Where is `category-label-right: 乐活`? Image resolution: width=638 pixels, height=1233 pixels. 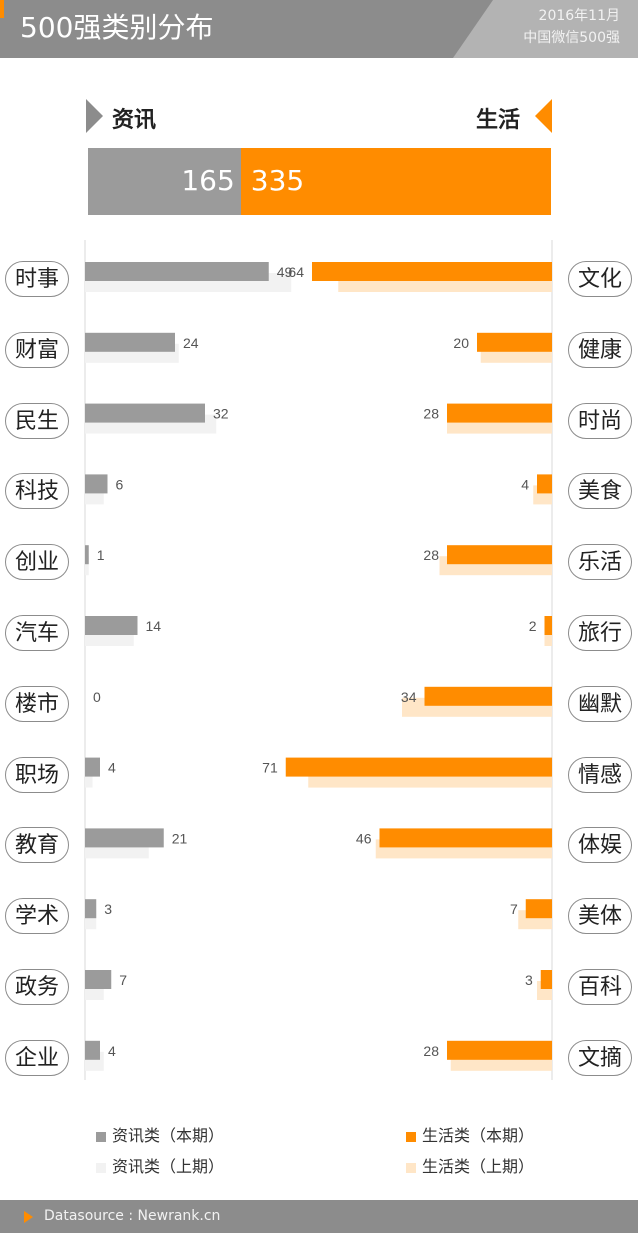 category-label-right: 乐活 is located at coordinates (600, 562).